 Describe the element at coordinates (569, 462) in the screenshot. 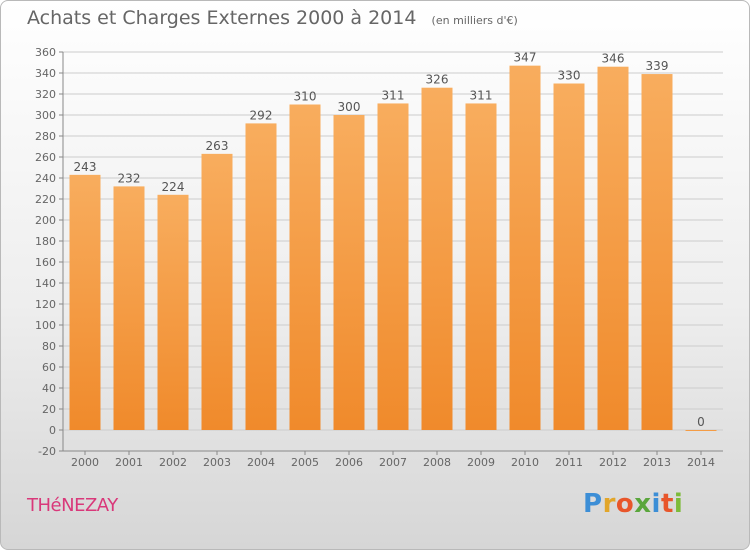

I see `x-tick-label: 2011` at that location.